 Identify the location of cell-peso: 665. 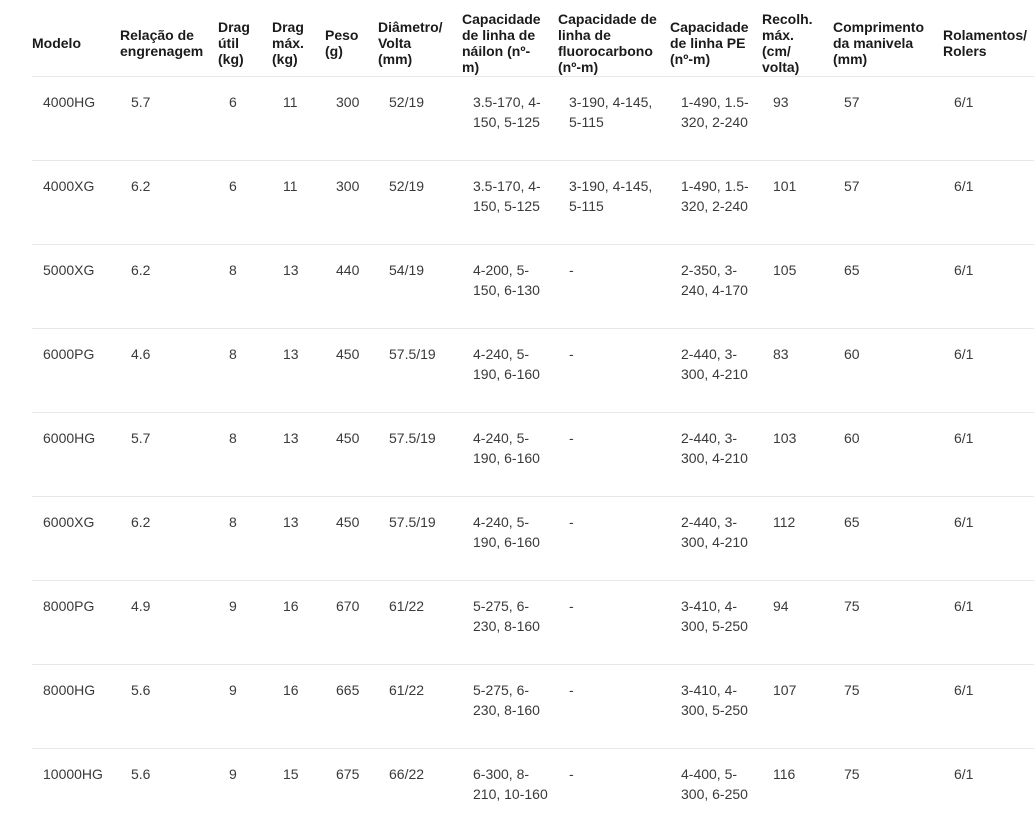
(351, 705).